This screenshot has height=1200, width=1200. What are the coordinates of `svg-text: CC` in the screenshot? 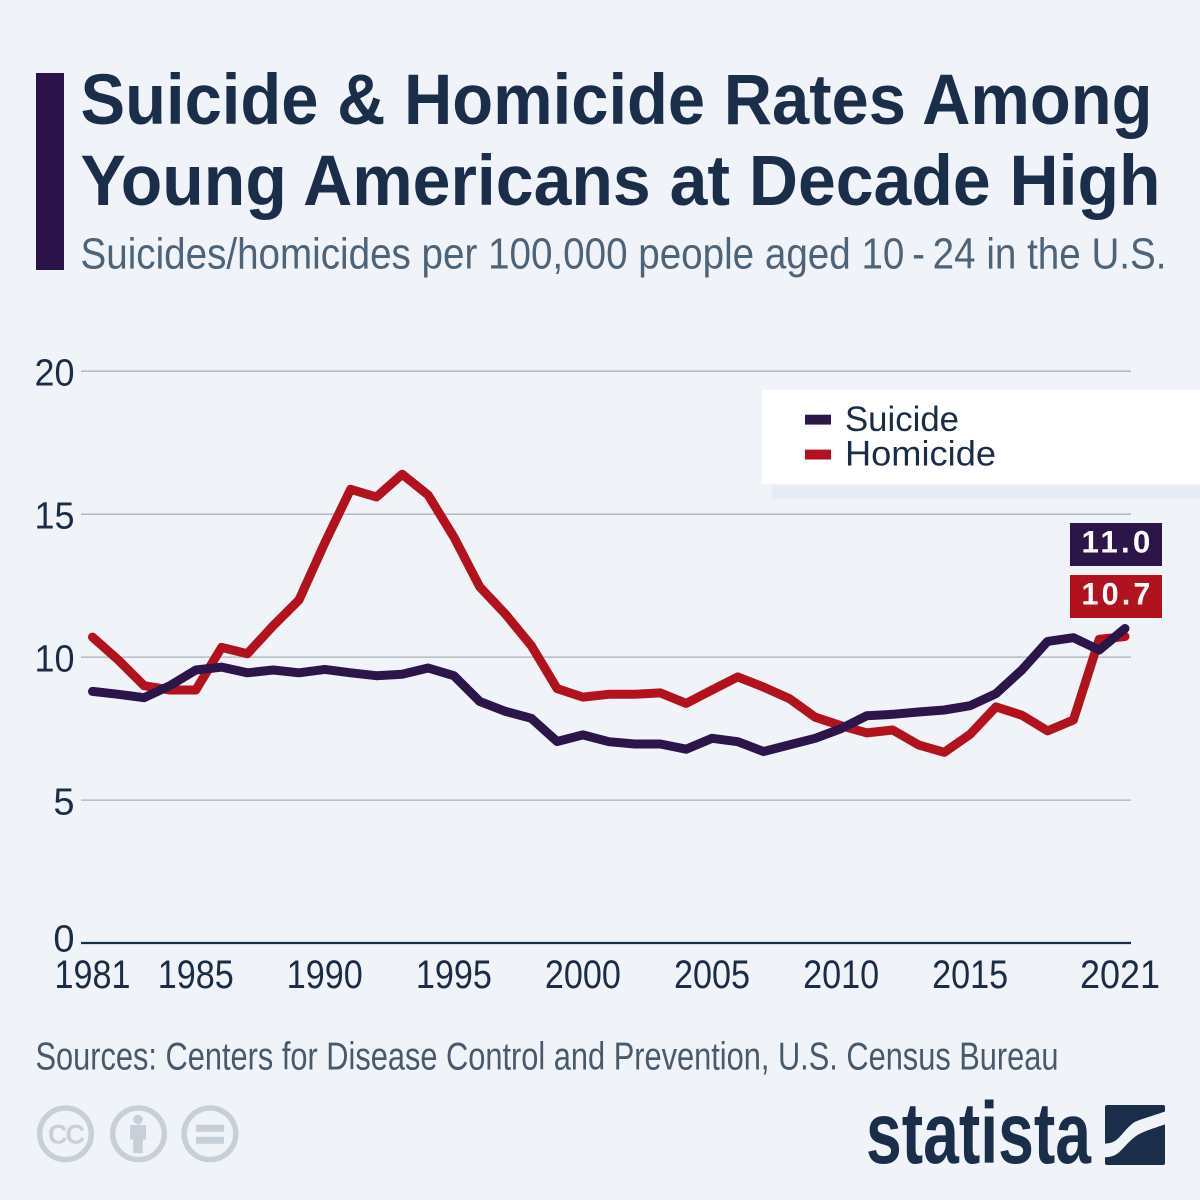 It's located at (66, 1134).